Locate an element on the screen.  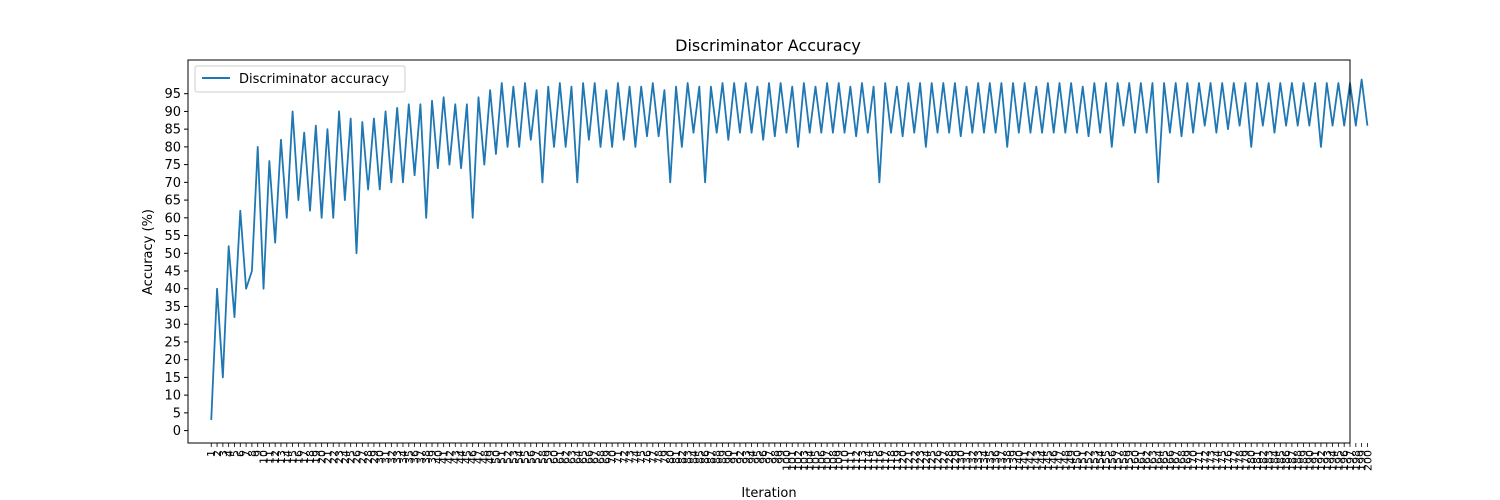
x-tick-label: 45 is located at coordinates (467, 457).